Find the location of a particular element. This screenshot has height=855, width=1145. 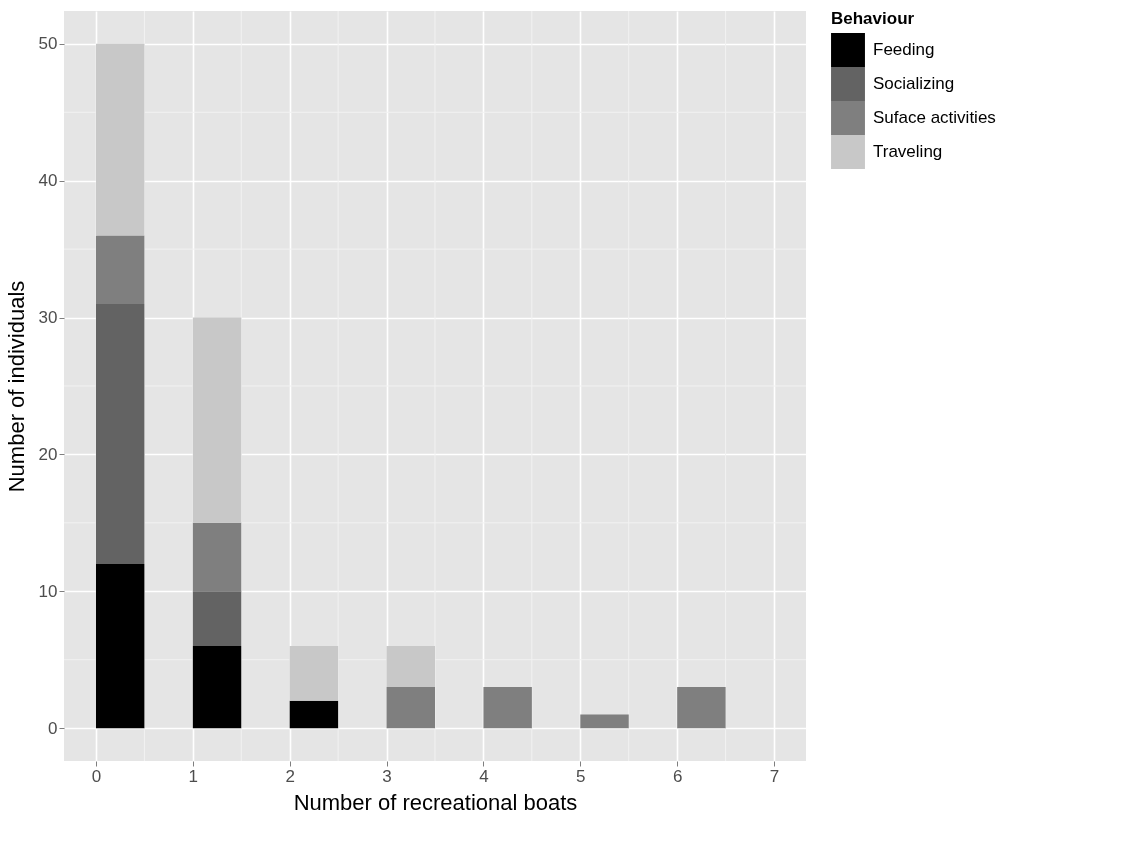

legend-label: Feeding is located at coordinates (904, 49).